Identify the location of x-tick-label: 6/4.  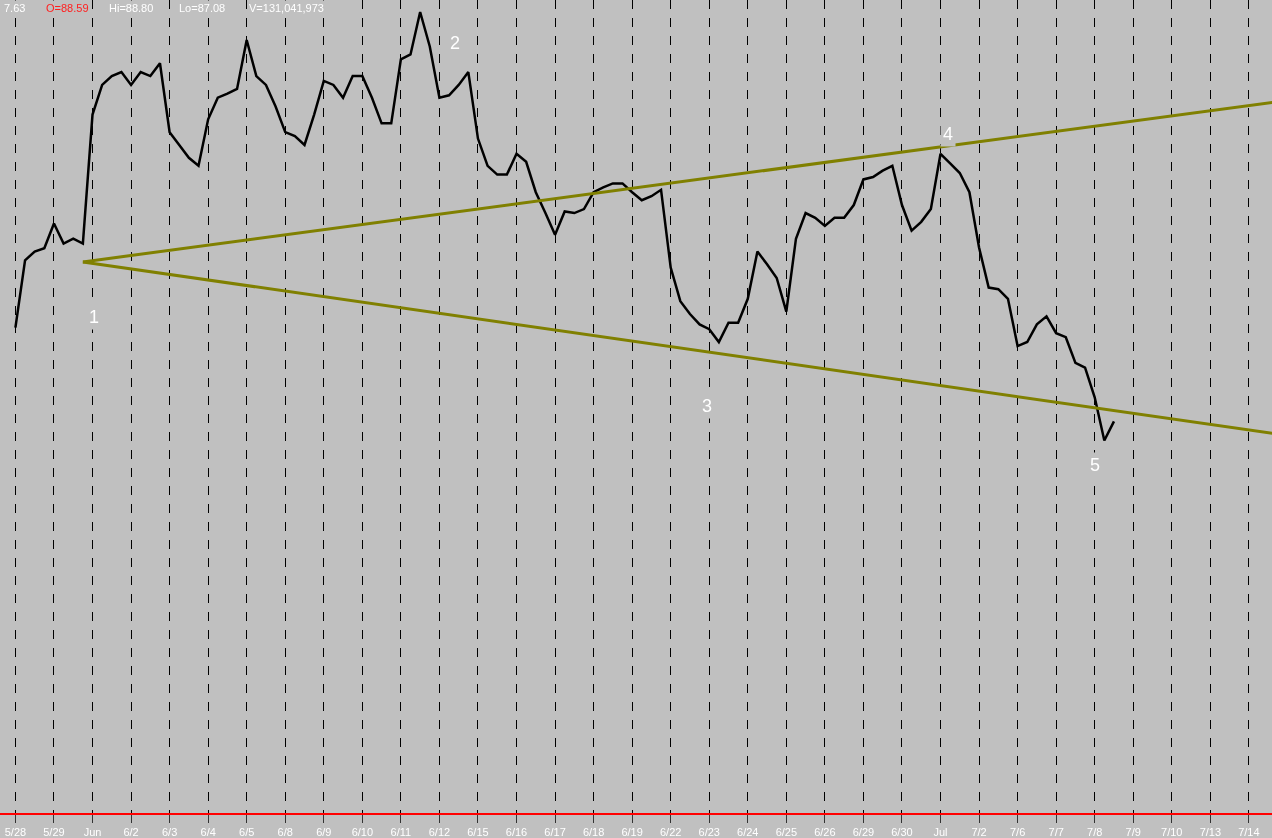
(208, 832).